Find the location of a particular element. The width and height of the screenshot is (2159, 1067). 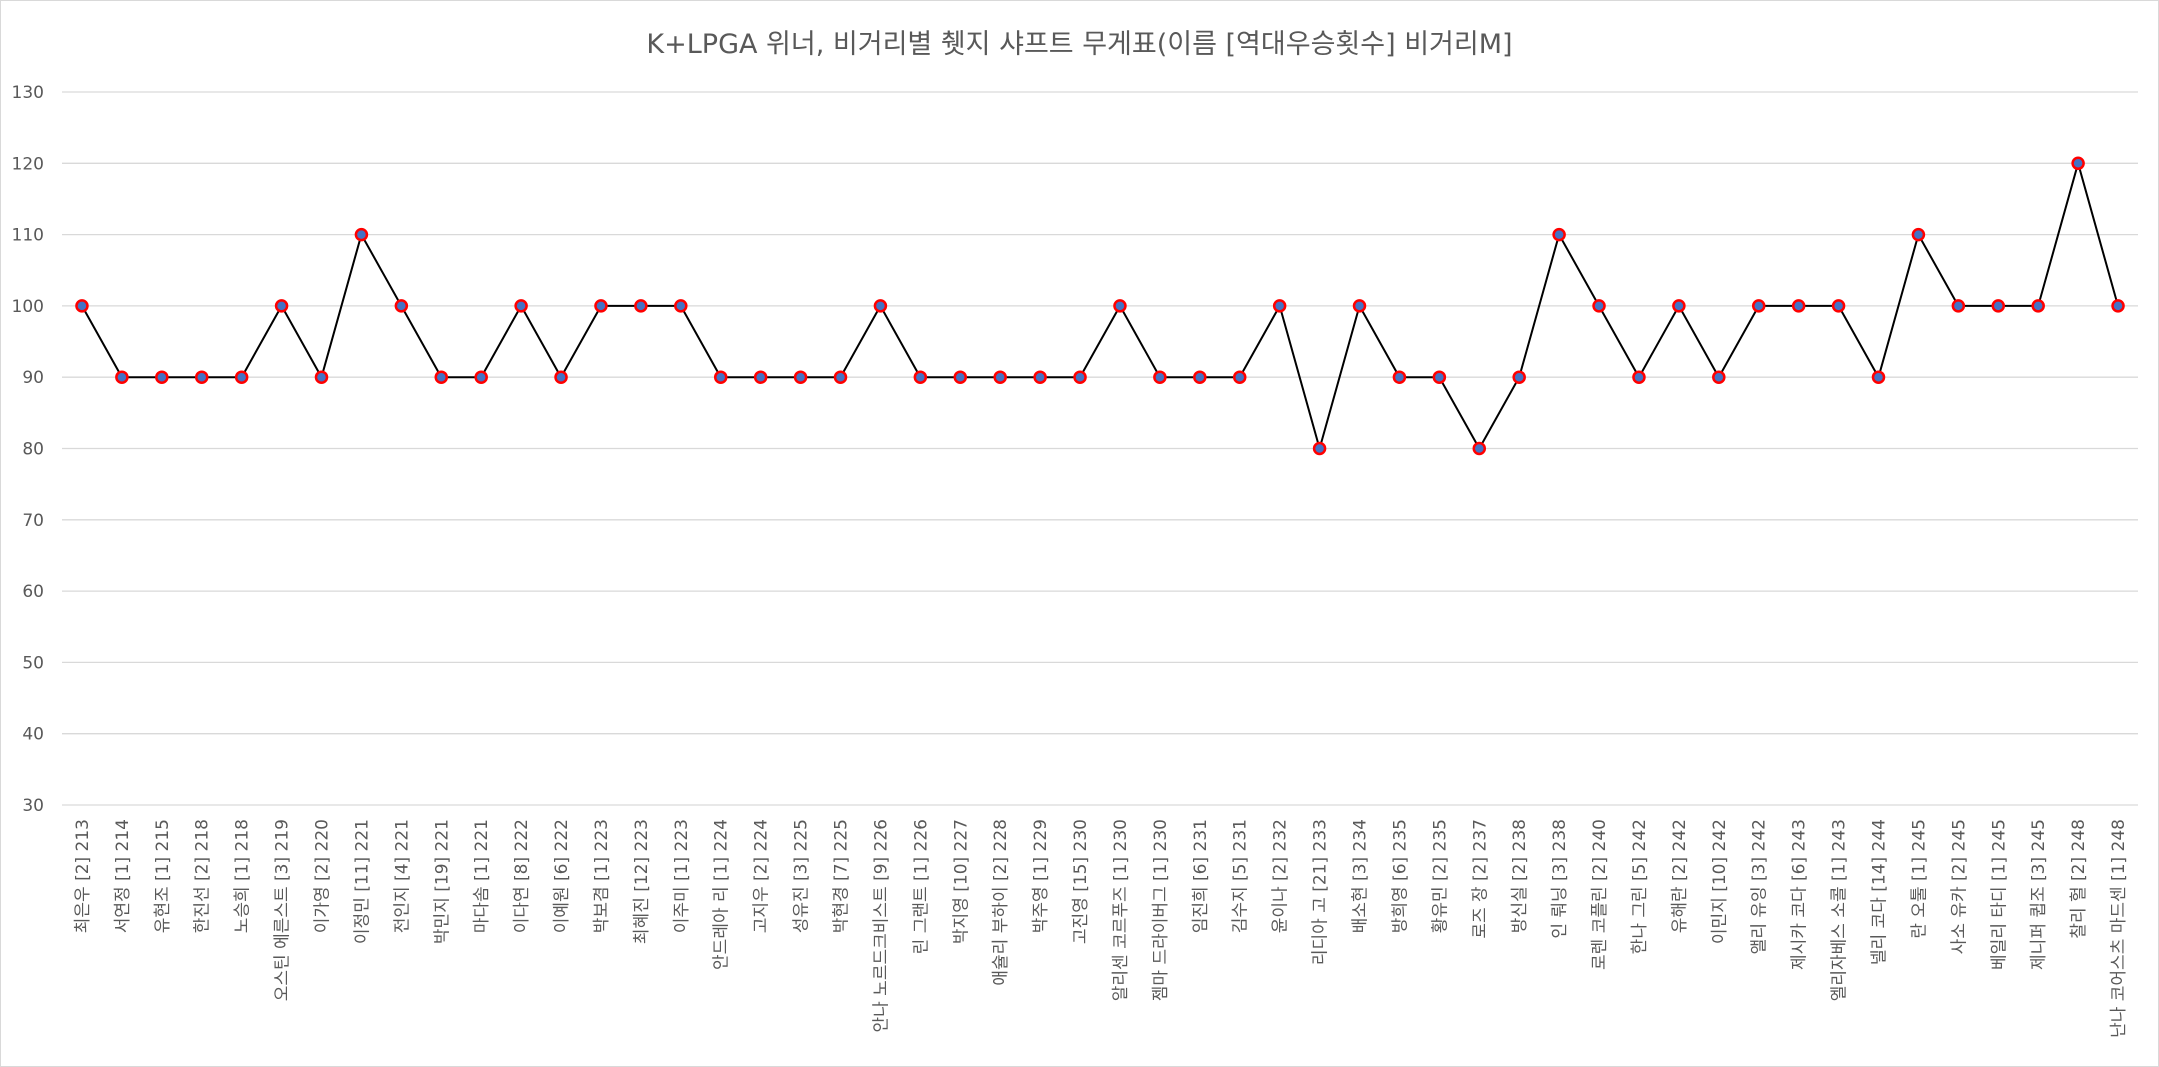

x-category-label: 찰리 헐 [2] 248 is located at coordinates (2079, 879).